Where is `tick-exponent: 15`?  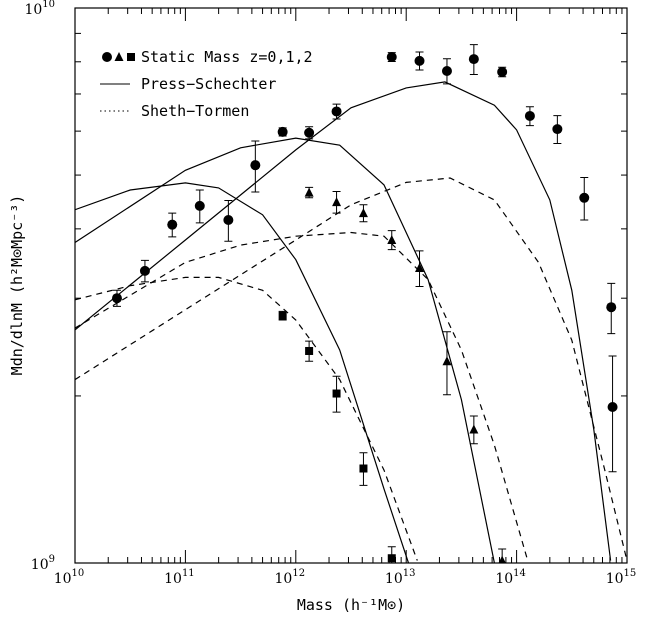 tick-exponent: 15 is located at coordinates (630, 573).